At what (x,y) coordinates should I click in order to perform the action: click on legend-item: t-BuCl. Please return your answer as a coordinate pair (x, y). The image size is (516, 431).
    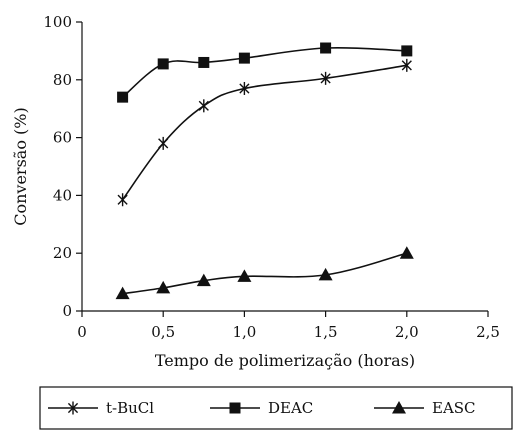
    Looking at the image, I should click on (101, 408).